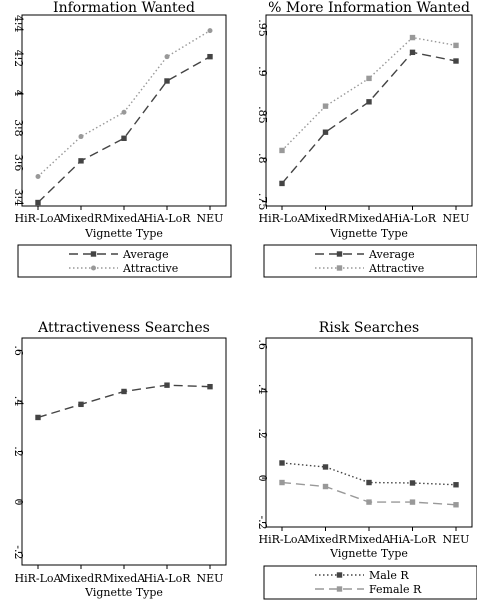 The image size is (477, 600). What do you see at coordinates (18, 23) in the screenshot?
I see `y-tick-label: 4.4` at bounding box center [18, 23].